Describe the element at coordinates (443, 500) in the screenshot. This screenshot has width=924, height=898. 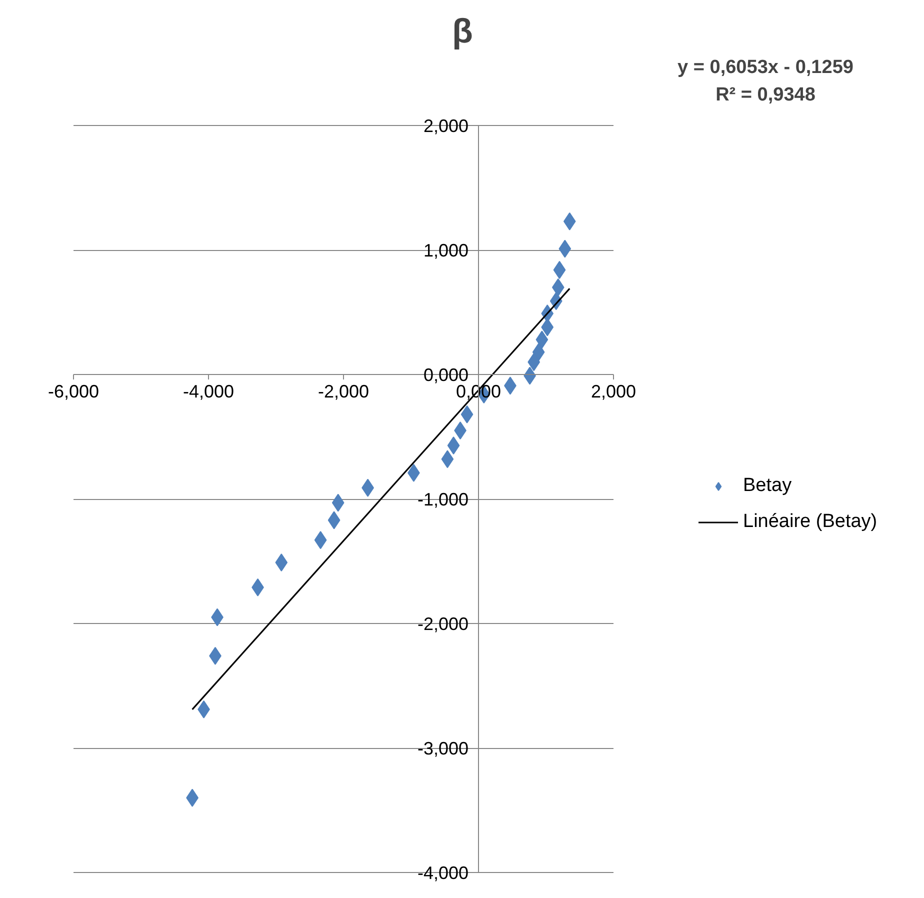
I see `y-tick-label: -1,000` at that location.